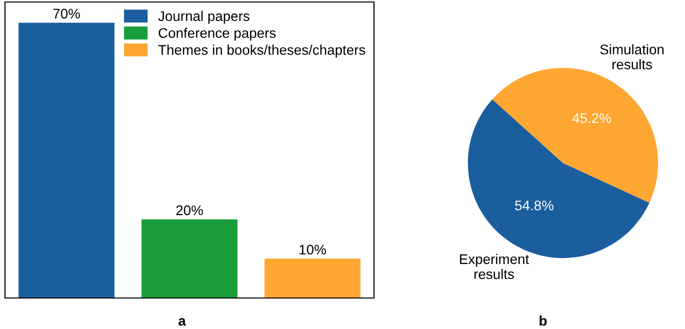  Describe the element at coordinates (313, 249) in the screenshot. I see `data-label: 10%` at that location.